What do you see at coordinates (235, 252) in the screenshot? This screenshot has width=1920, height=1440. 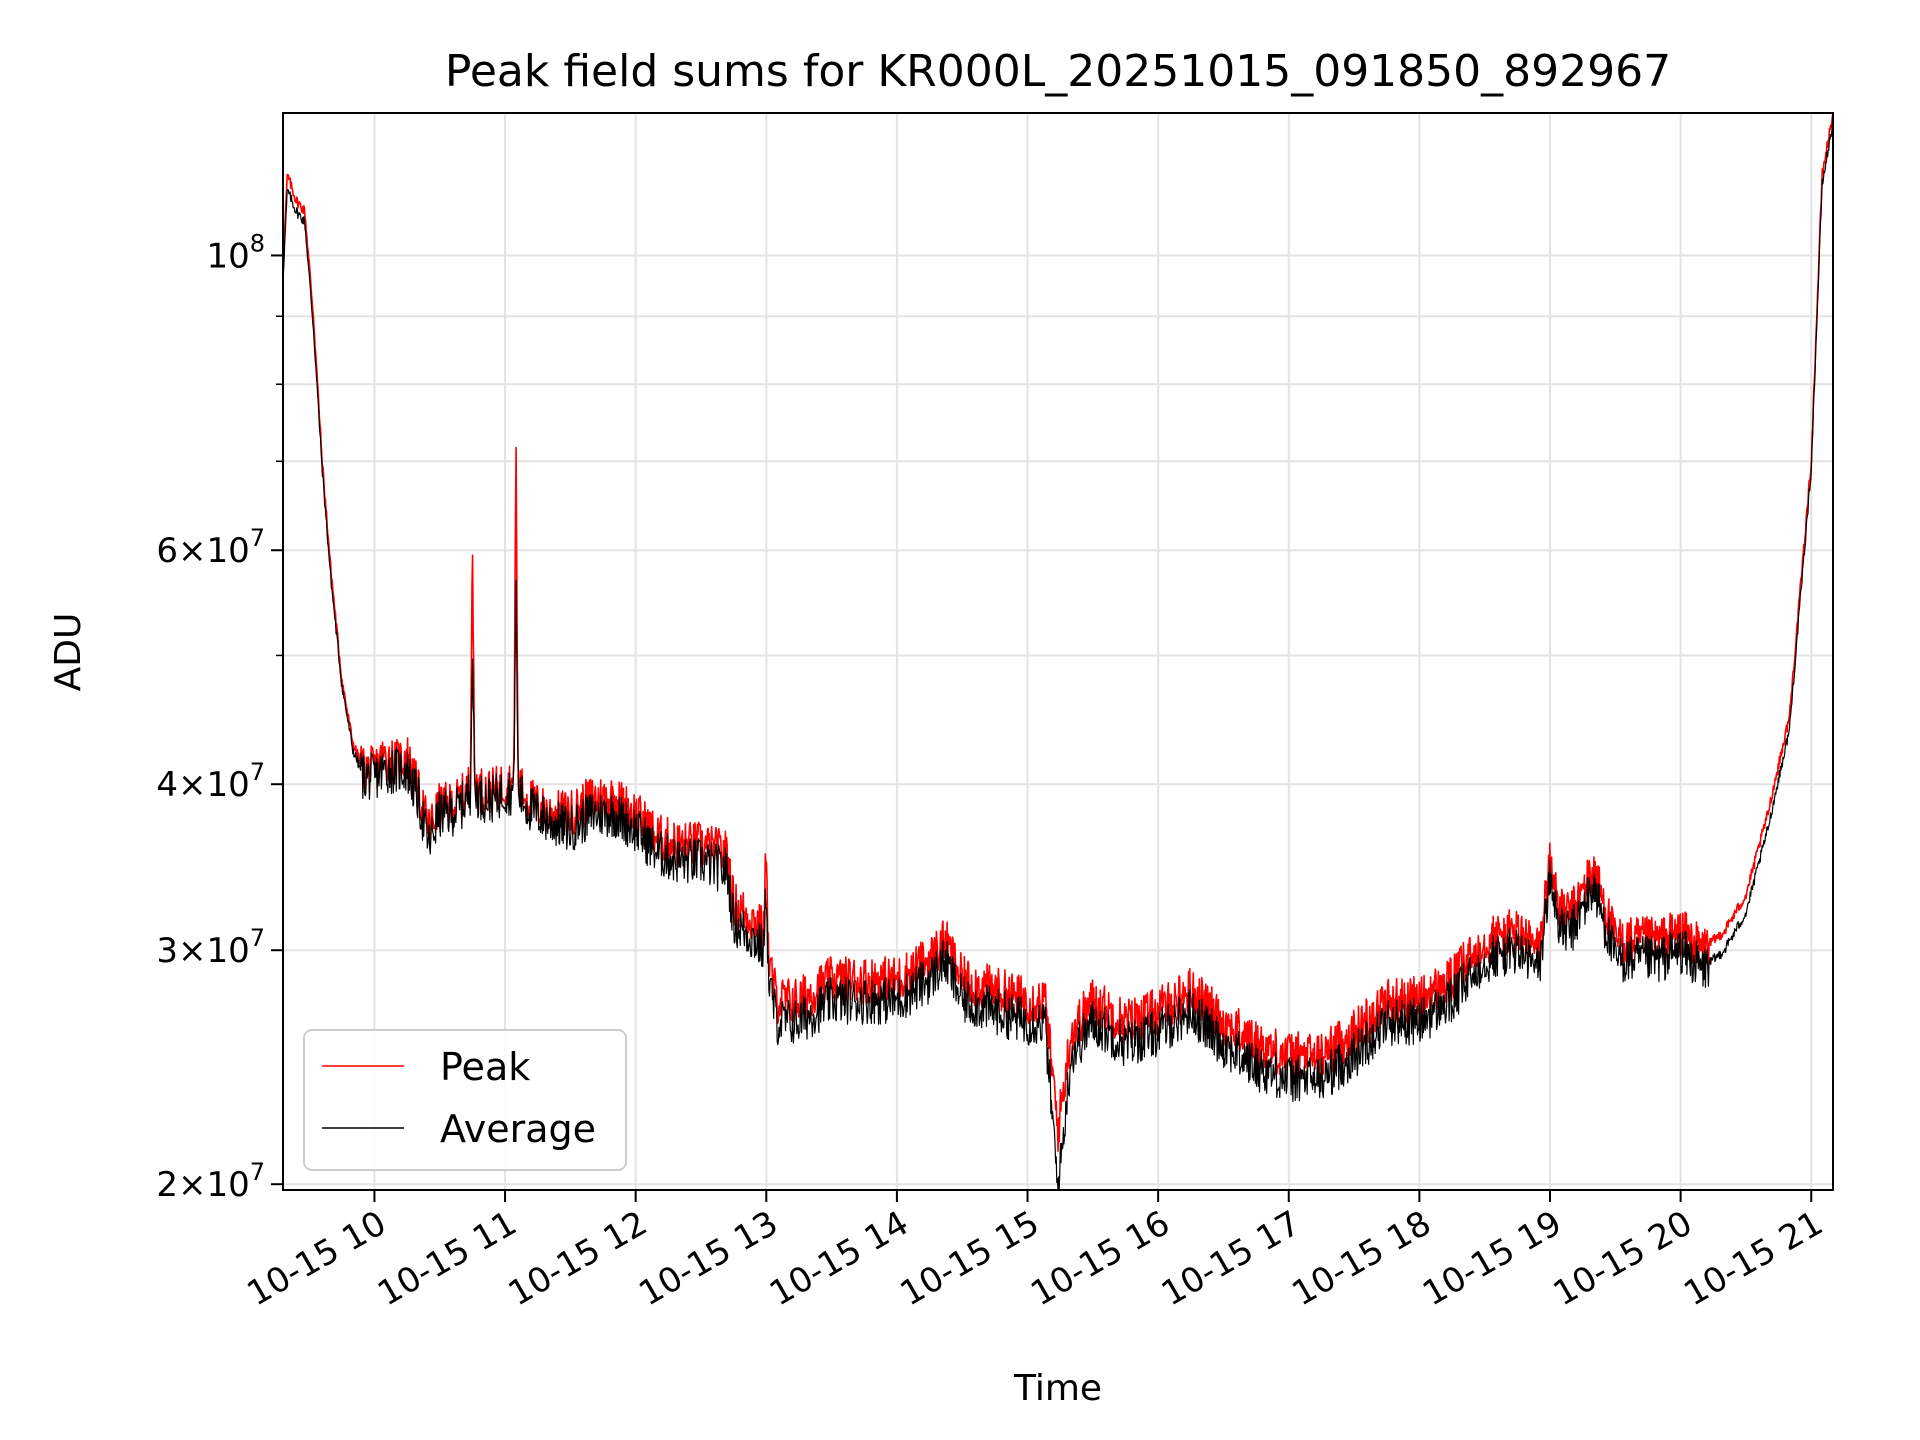 I see `y-tick-label: 108` at bounding box center [235, 252].